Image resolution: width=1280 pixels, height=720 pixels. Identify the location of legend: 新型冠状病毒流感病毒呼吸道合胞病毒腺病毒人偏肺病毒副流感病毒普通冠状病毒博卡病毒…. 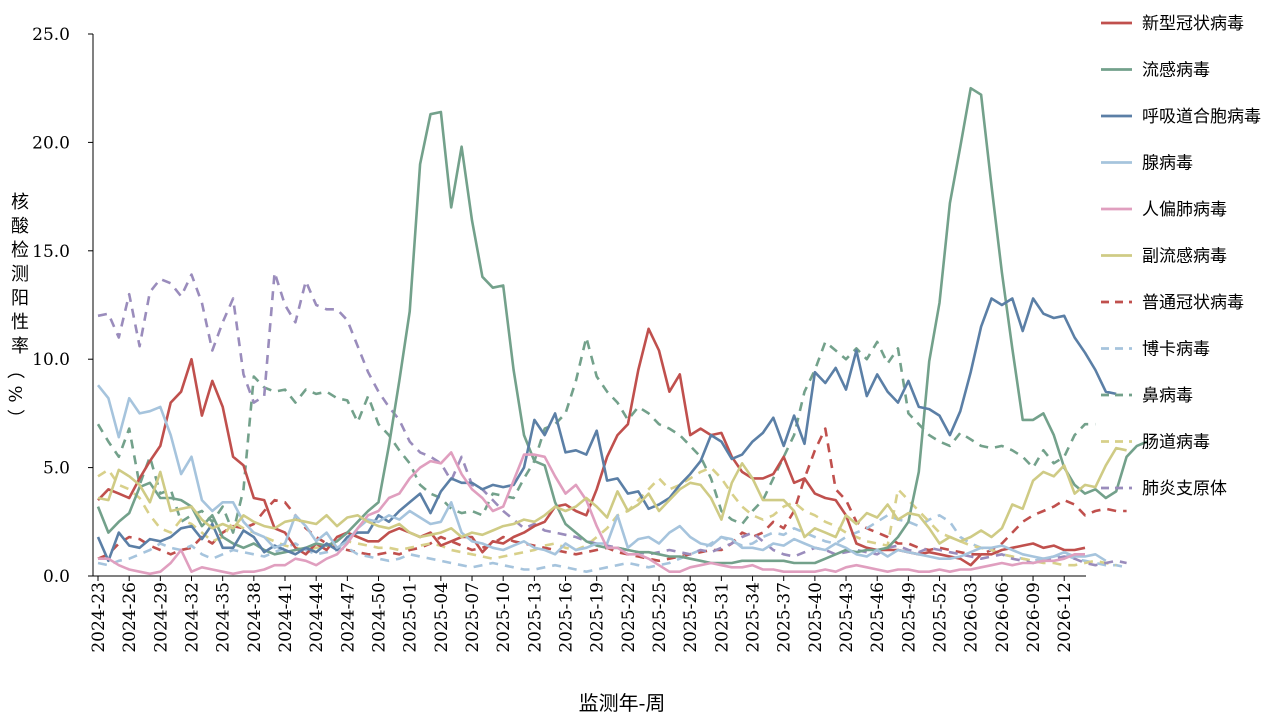
(1181, 256).